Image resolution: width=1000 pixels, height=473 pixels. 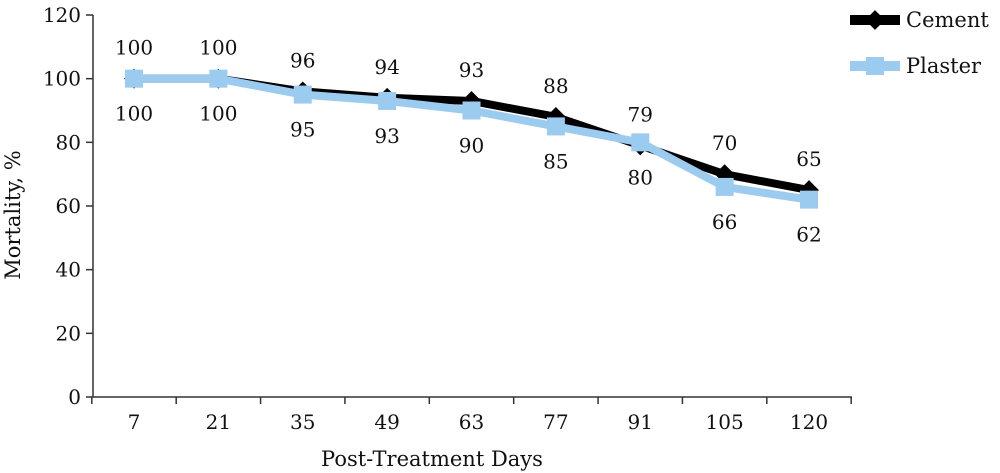 What do you see at coordinates (62, 15) in the screenshot?
I see `y-tick-label: 120` at bounding box center [62, 15].